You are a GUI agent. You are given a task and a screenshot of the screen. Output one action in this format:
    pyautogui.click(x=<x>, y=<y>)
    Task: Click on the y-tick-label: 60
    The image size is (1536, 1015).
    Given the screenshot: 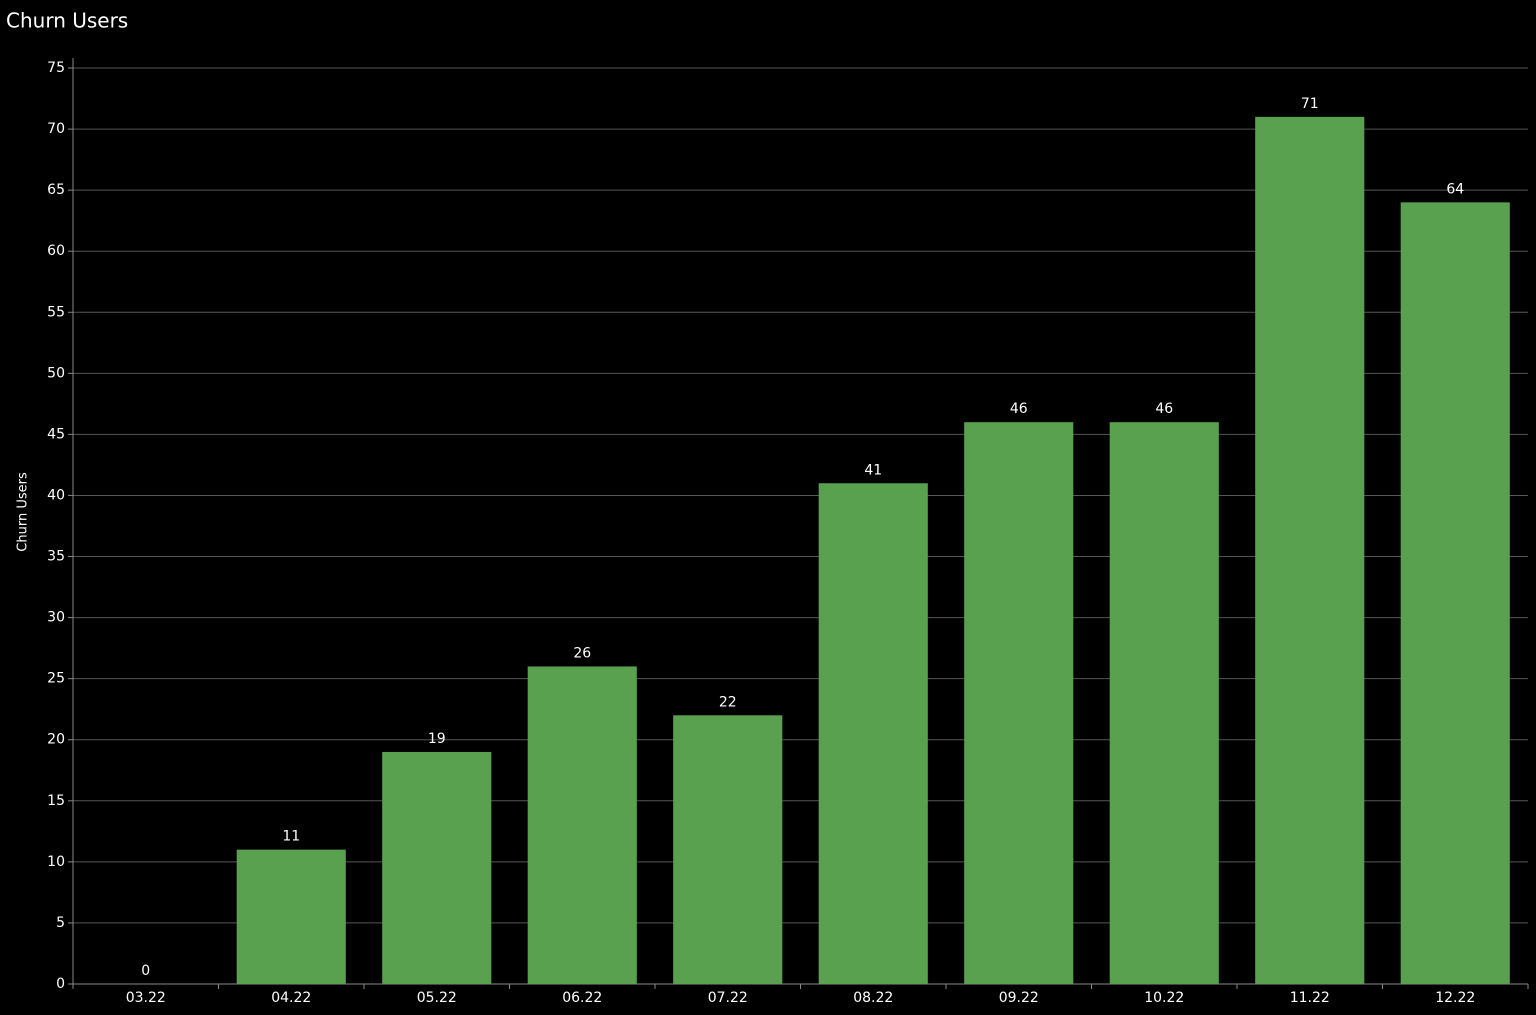 What is the action you would take?
    pyautogui.click(x=56, y=251)
    